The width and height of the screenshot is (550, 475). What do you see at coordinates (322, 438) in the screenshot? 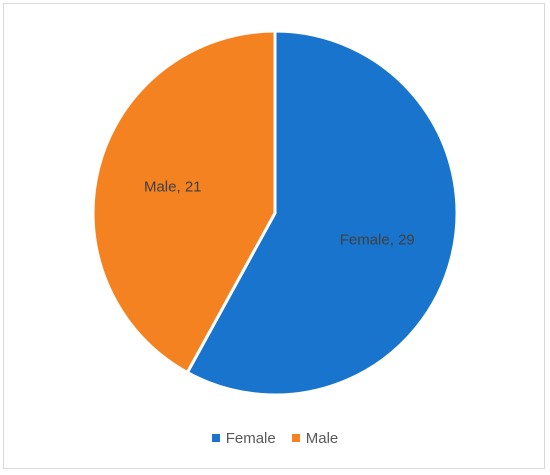
I see `legend-label-male: Male` at bounding box center [322, 438].